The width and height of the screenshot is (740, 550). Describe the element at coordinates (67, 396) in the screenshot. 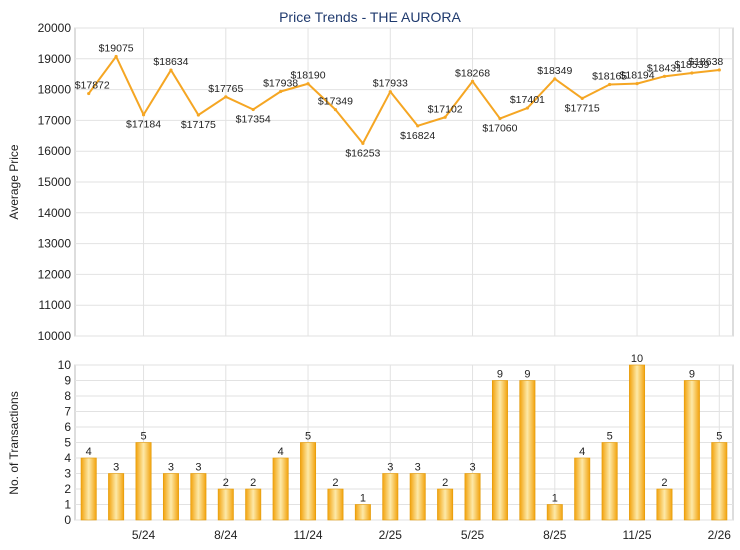

I see `transactions-tick-label: 8` at that location.